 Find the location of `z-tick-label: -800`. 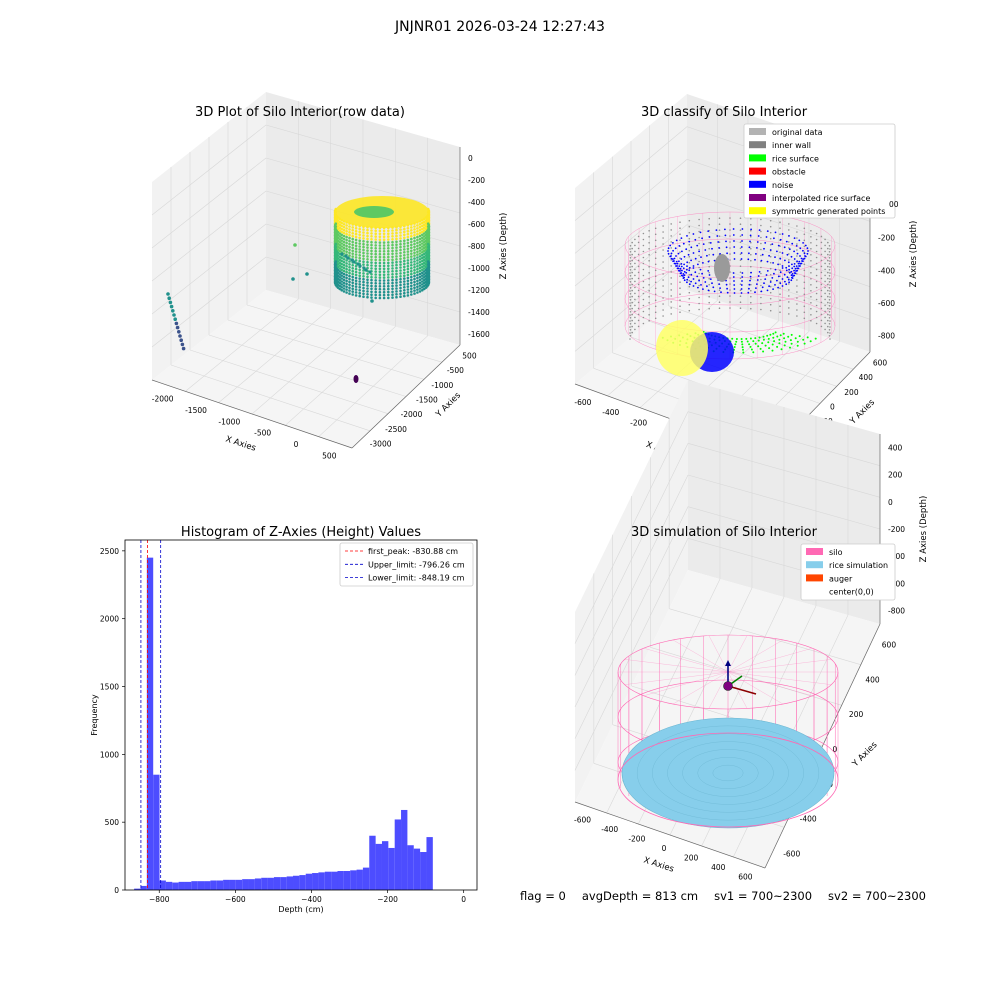

z-tick-label: -800 is located at coordinates (476, 246).